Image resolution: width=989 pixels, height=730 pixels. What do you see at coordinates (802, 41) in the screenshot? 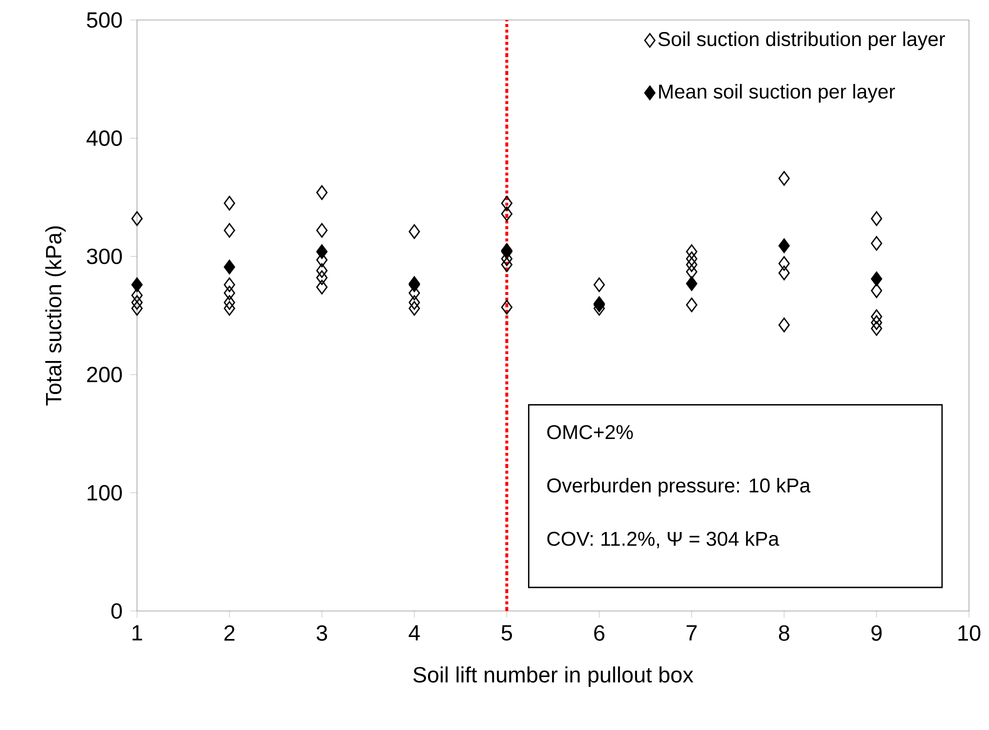
I see `legend-label: Soil suction distribution per layer` at bounding box center [802, 41].